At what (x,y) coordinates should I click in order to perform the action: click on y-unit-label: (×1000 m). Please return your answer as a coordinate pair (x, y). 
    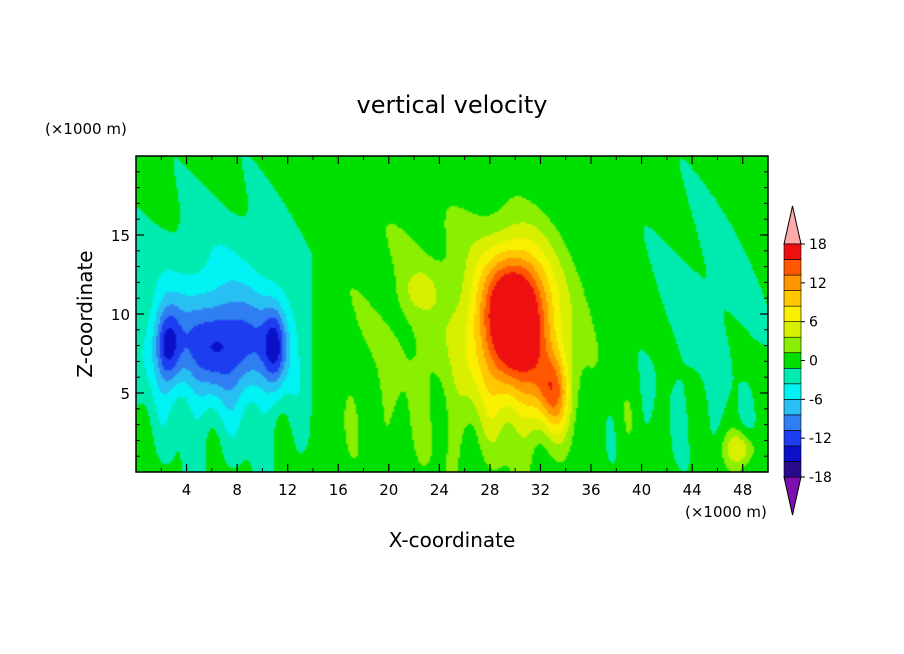
    Looking at the image, I should click on (86, 129).